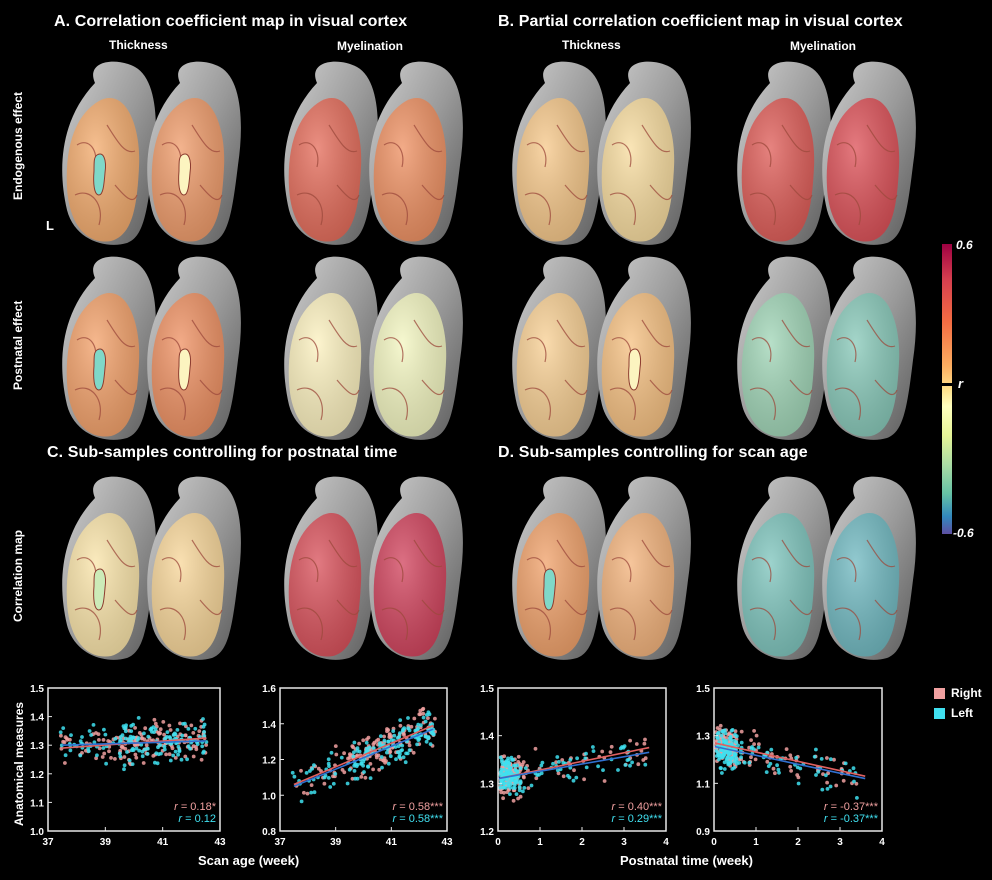  What do you see at coordinates (220, 842) in the screenshot?
I see `x-tick-label: 43` at bounding box center [220, 842].